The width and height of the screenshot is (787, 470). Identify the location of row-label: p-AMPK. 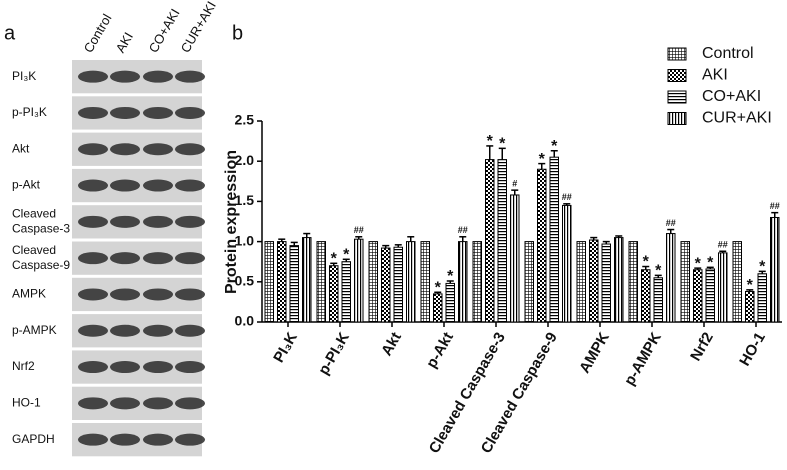
(34, 330).